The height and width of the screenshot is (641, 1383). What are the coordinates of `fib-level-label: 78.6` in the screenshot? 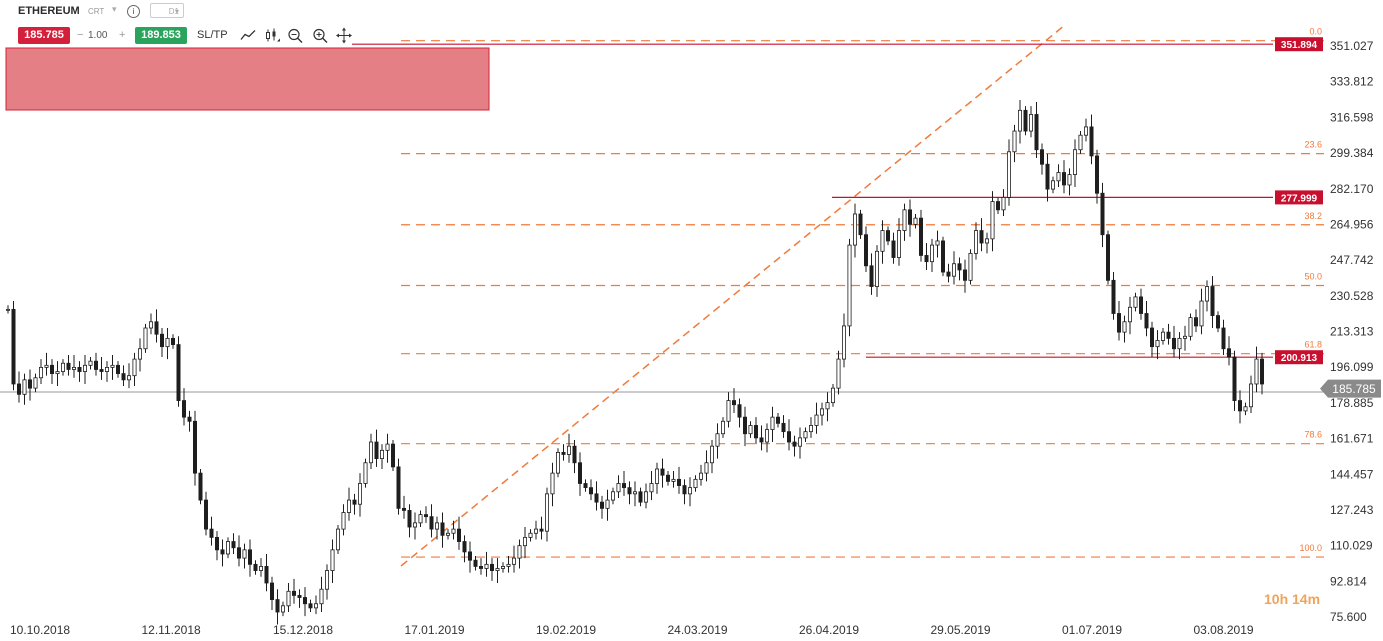 It's located at (1313, 435).